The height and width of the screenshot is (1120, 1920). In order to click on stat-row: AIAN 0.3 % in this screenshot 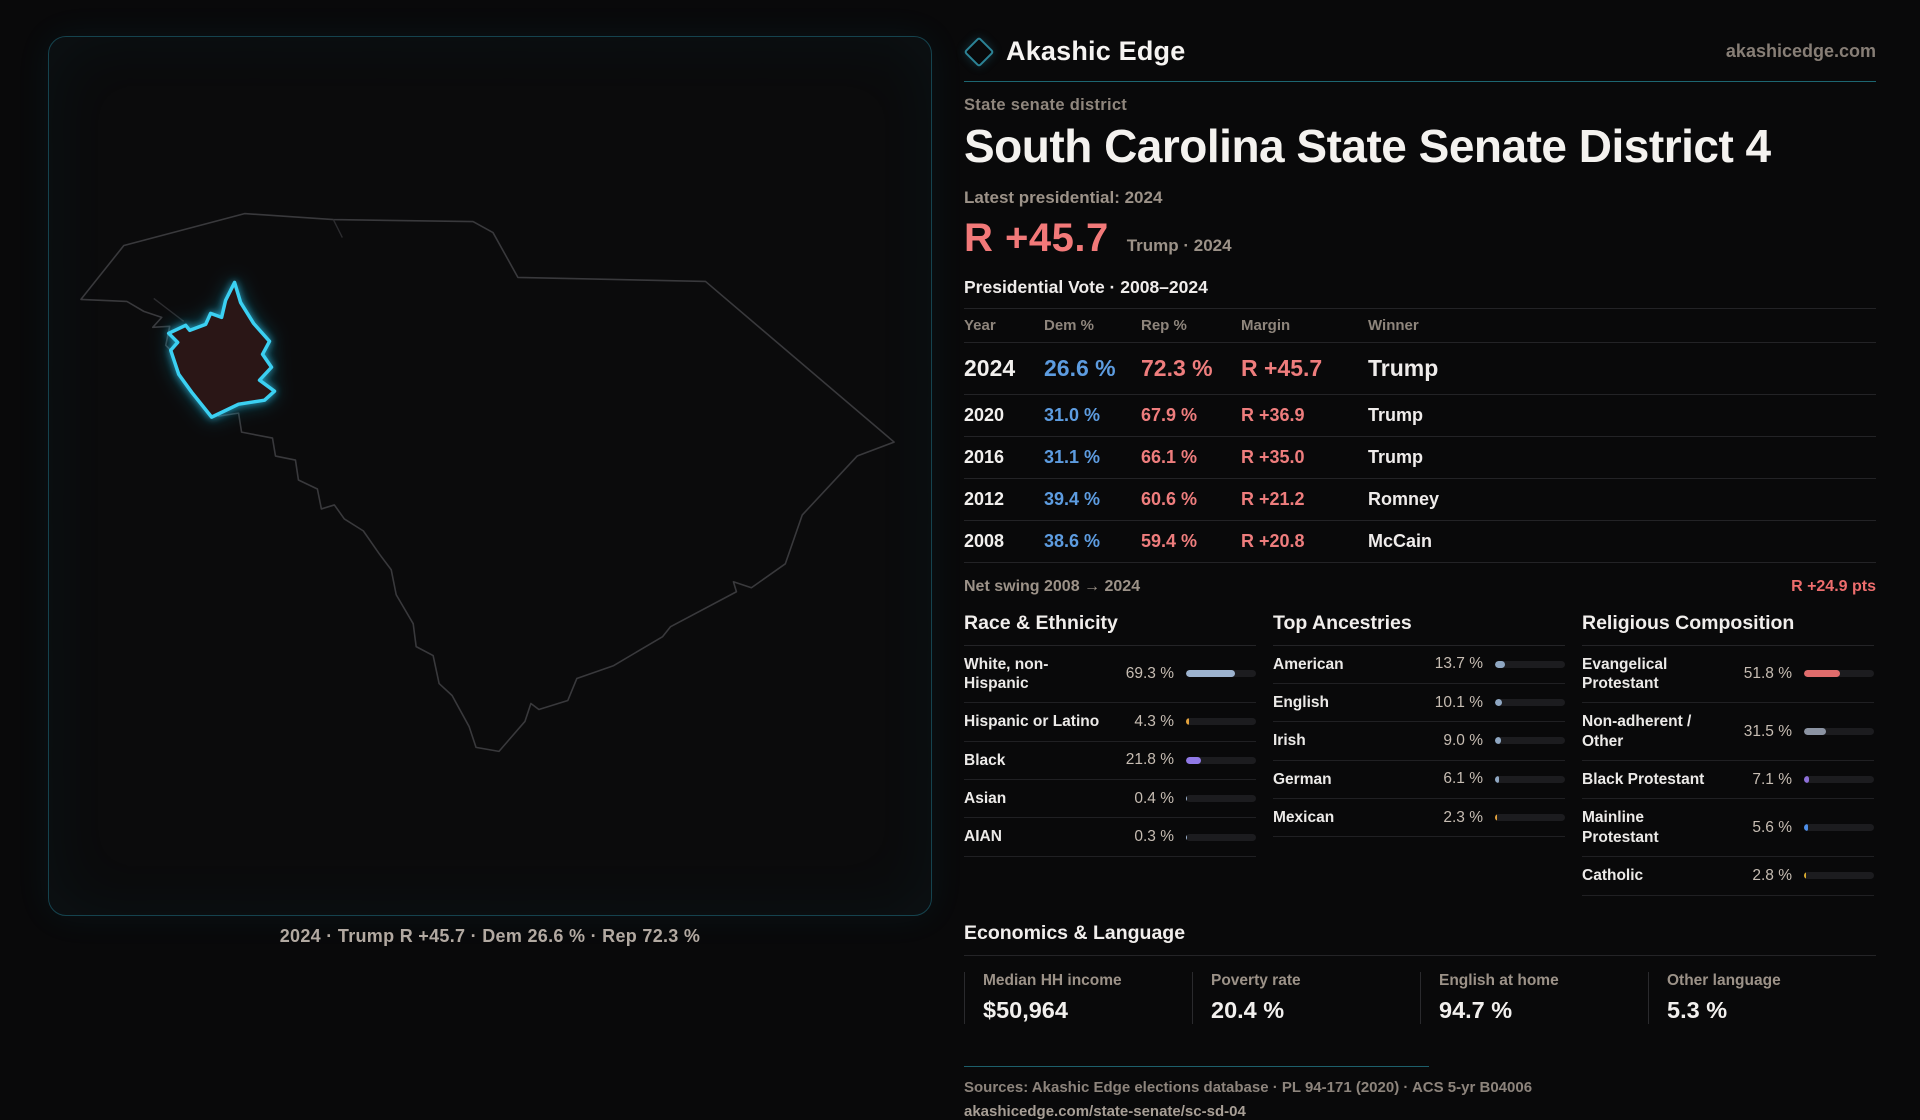, I will do `click(1110, 837)`.